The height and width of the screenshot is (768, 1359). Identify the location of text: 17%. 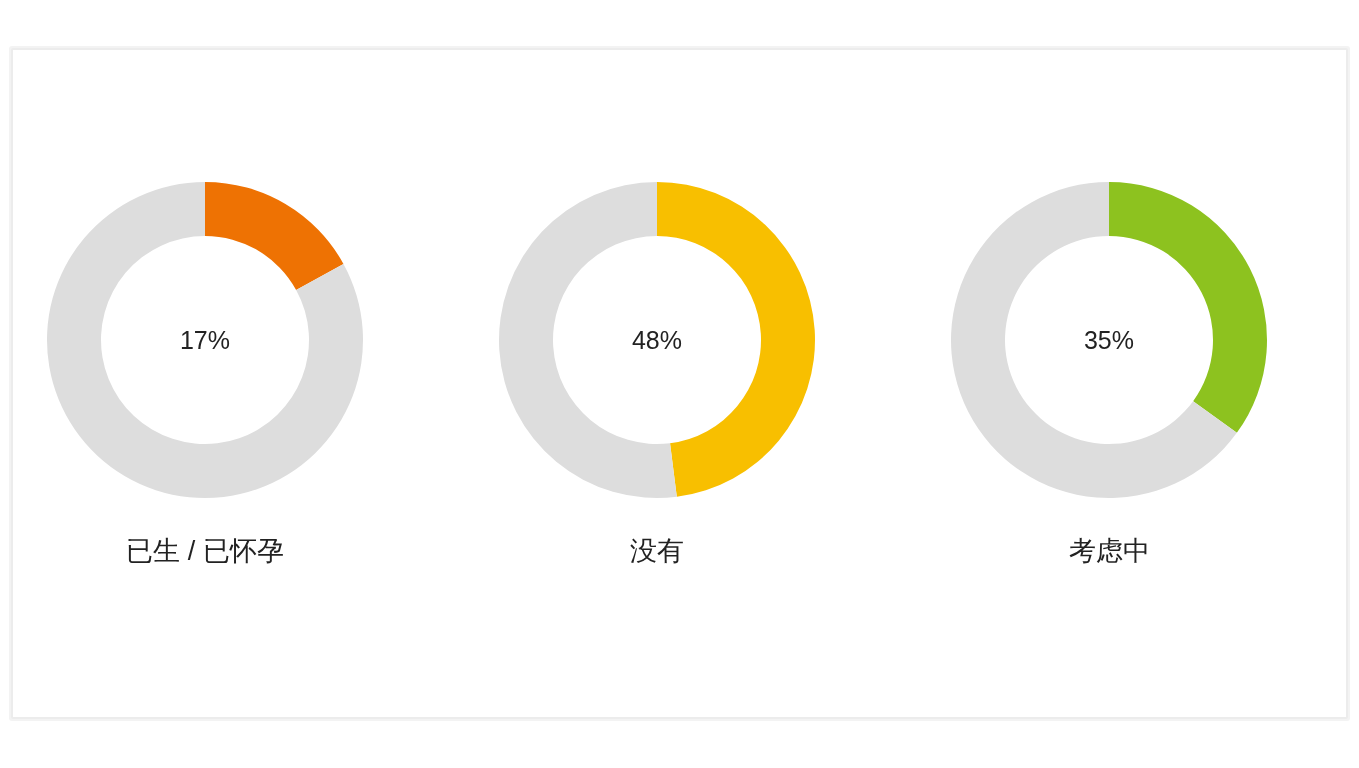
(205, 340).